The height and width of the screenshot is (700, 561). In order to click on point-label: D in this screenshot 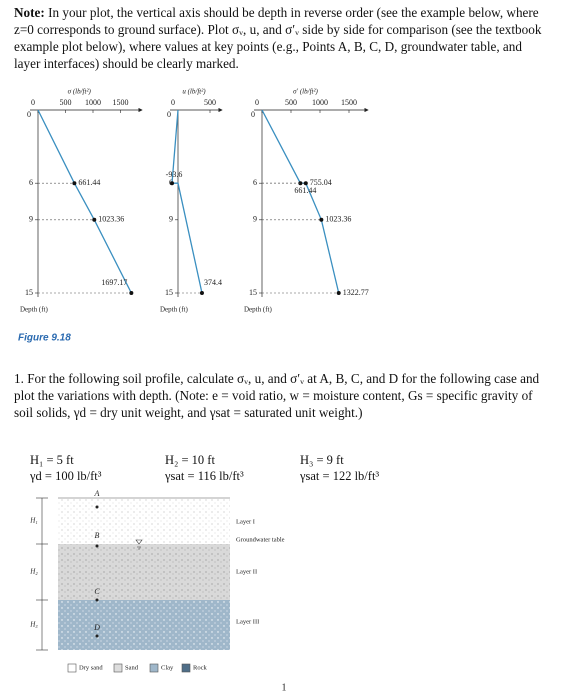, I will do `click(96, 627)`.